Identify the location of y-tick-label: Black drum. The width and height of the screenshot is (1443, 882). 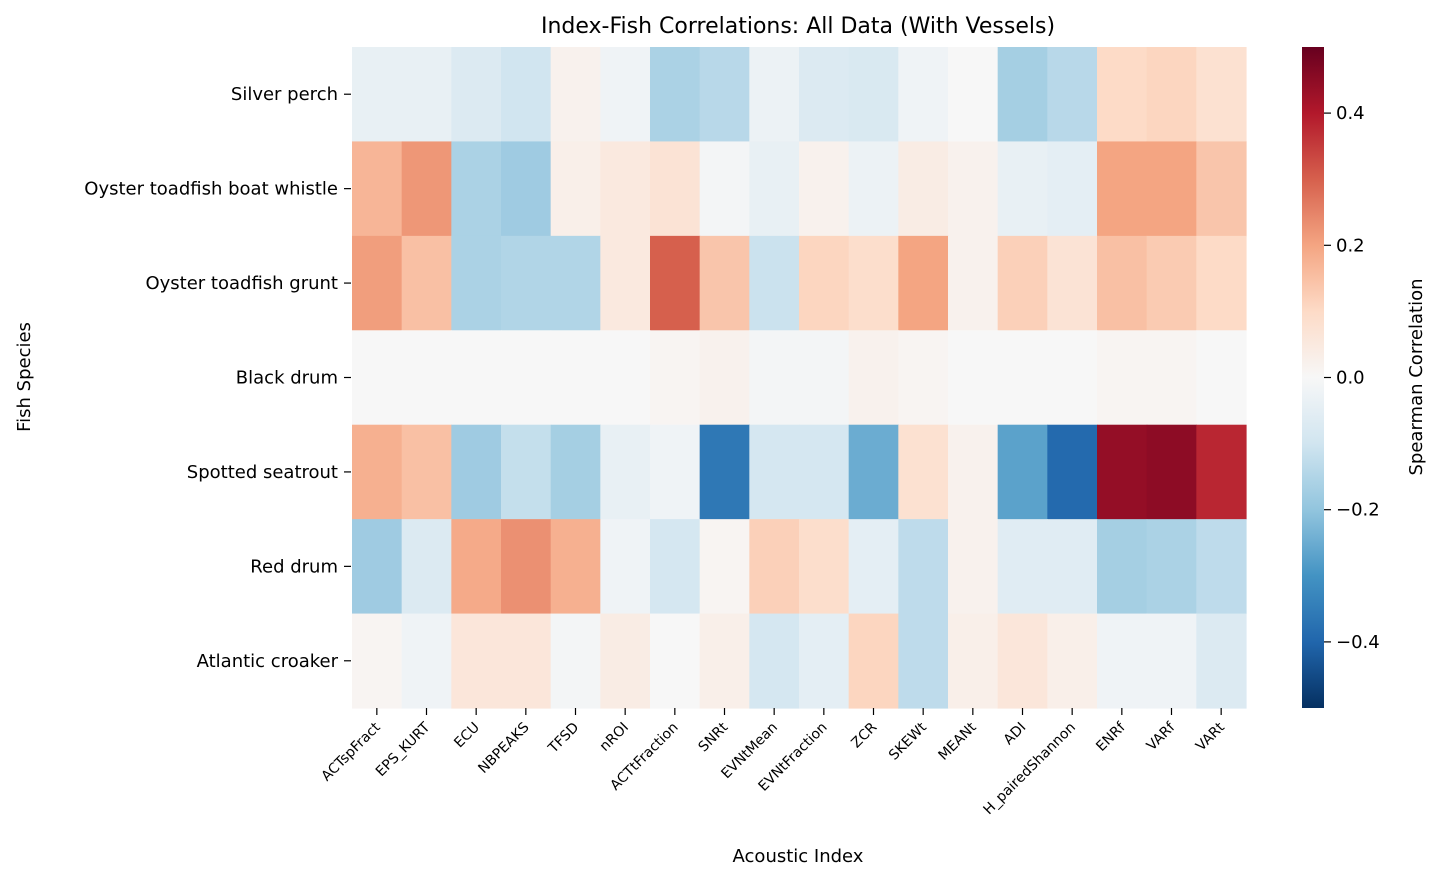
(287, 378).